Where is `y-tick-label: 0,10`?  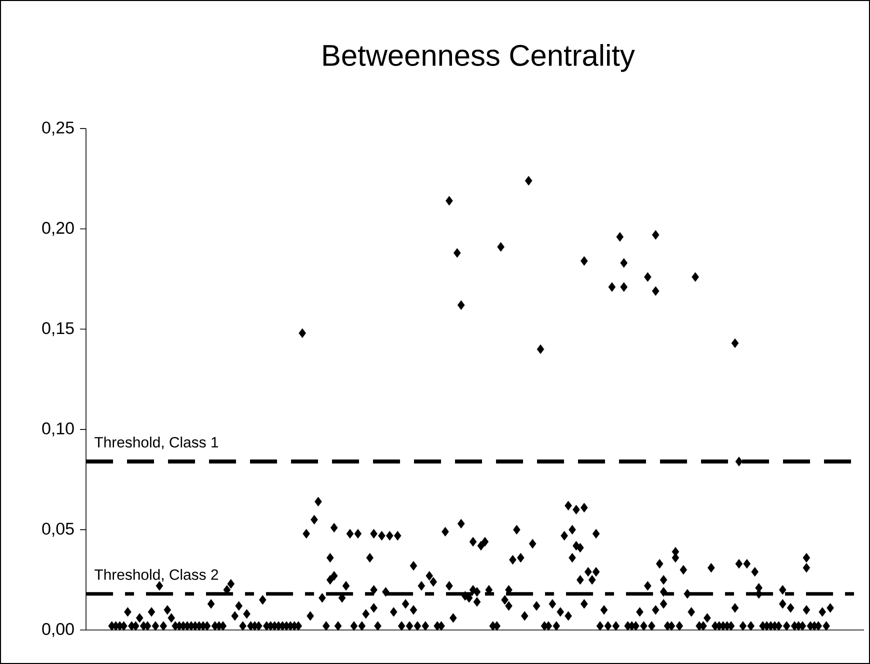 y-tick-label: 0,10 is located at coordinates (58, 429).